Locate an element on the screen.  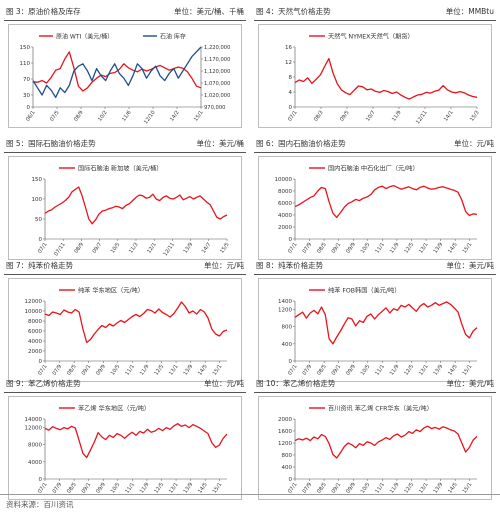
x-tick-label: 09/7 is located at coordinates (98, 248).